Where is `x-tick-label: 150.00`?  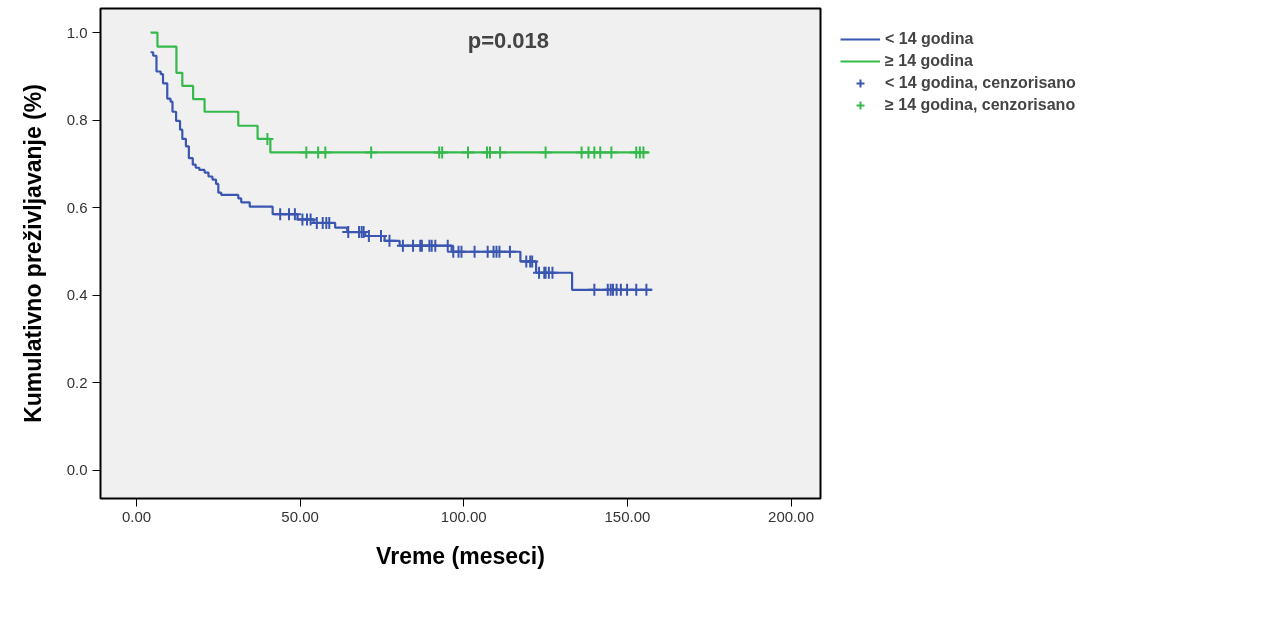
x-tick-label: 150.00 is located at coordinates (627, 516).